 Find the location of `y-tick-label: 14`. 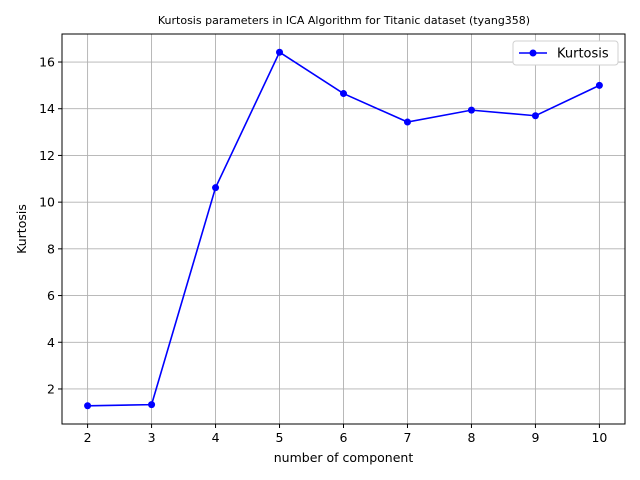

y-tick-label: 14 is located at coordinates (47, 108).